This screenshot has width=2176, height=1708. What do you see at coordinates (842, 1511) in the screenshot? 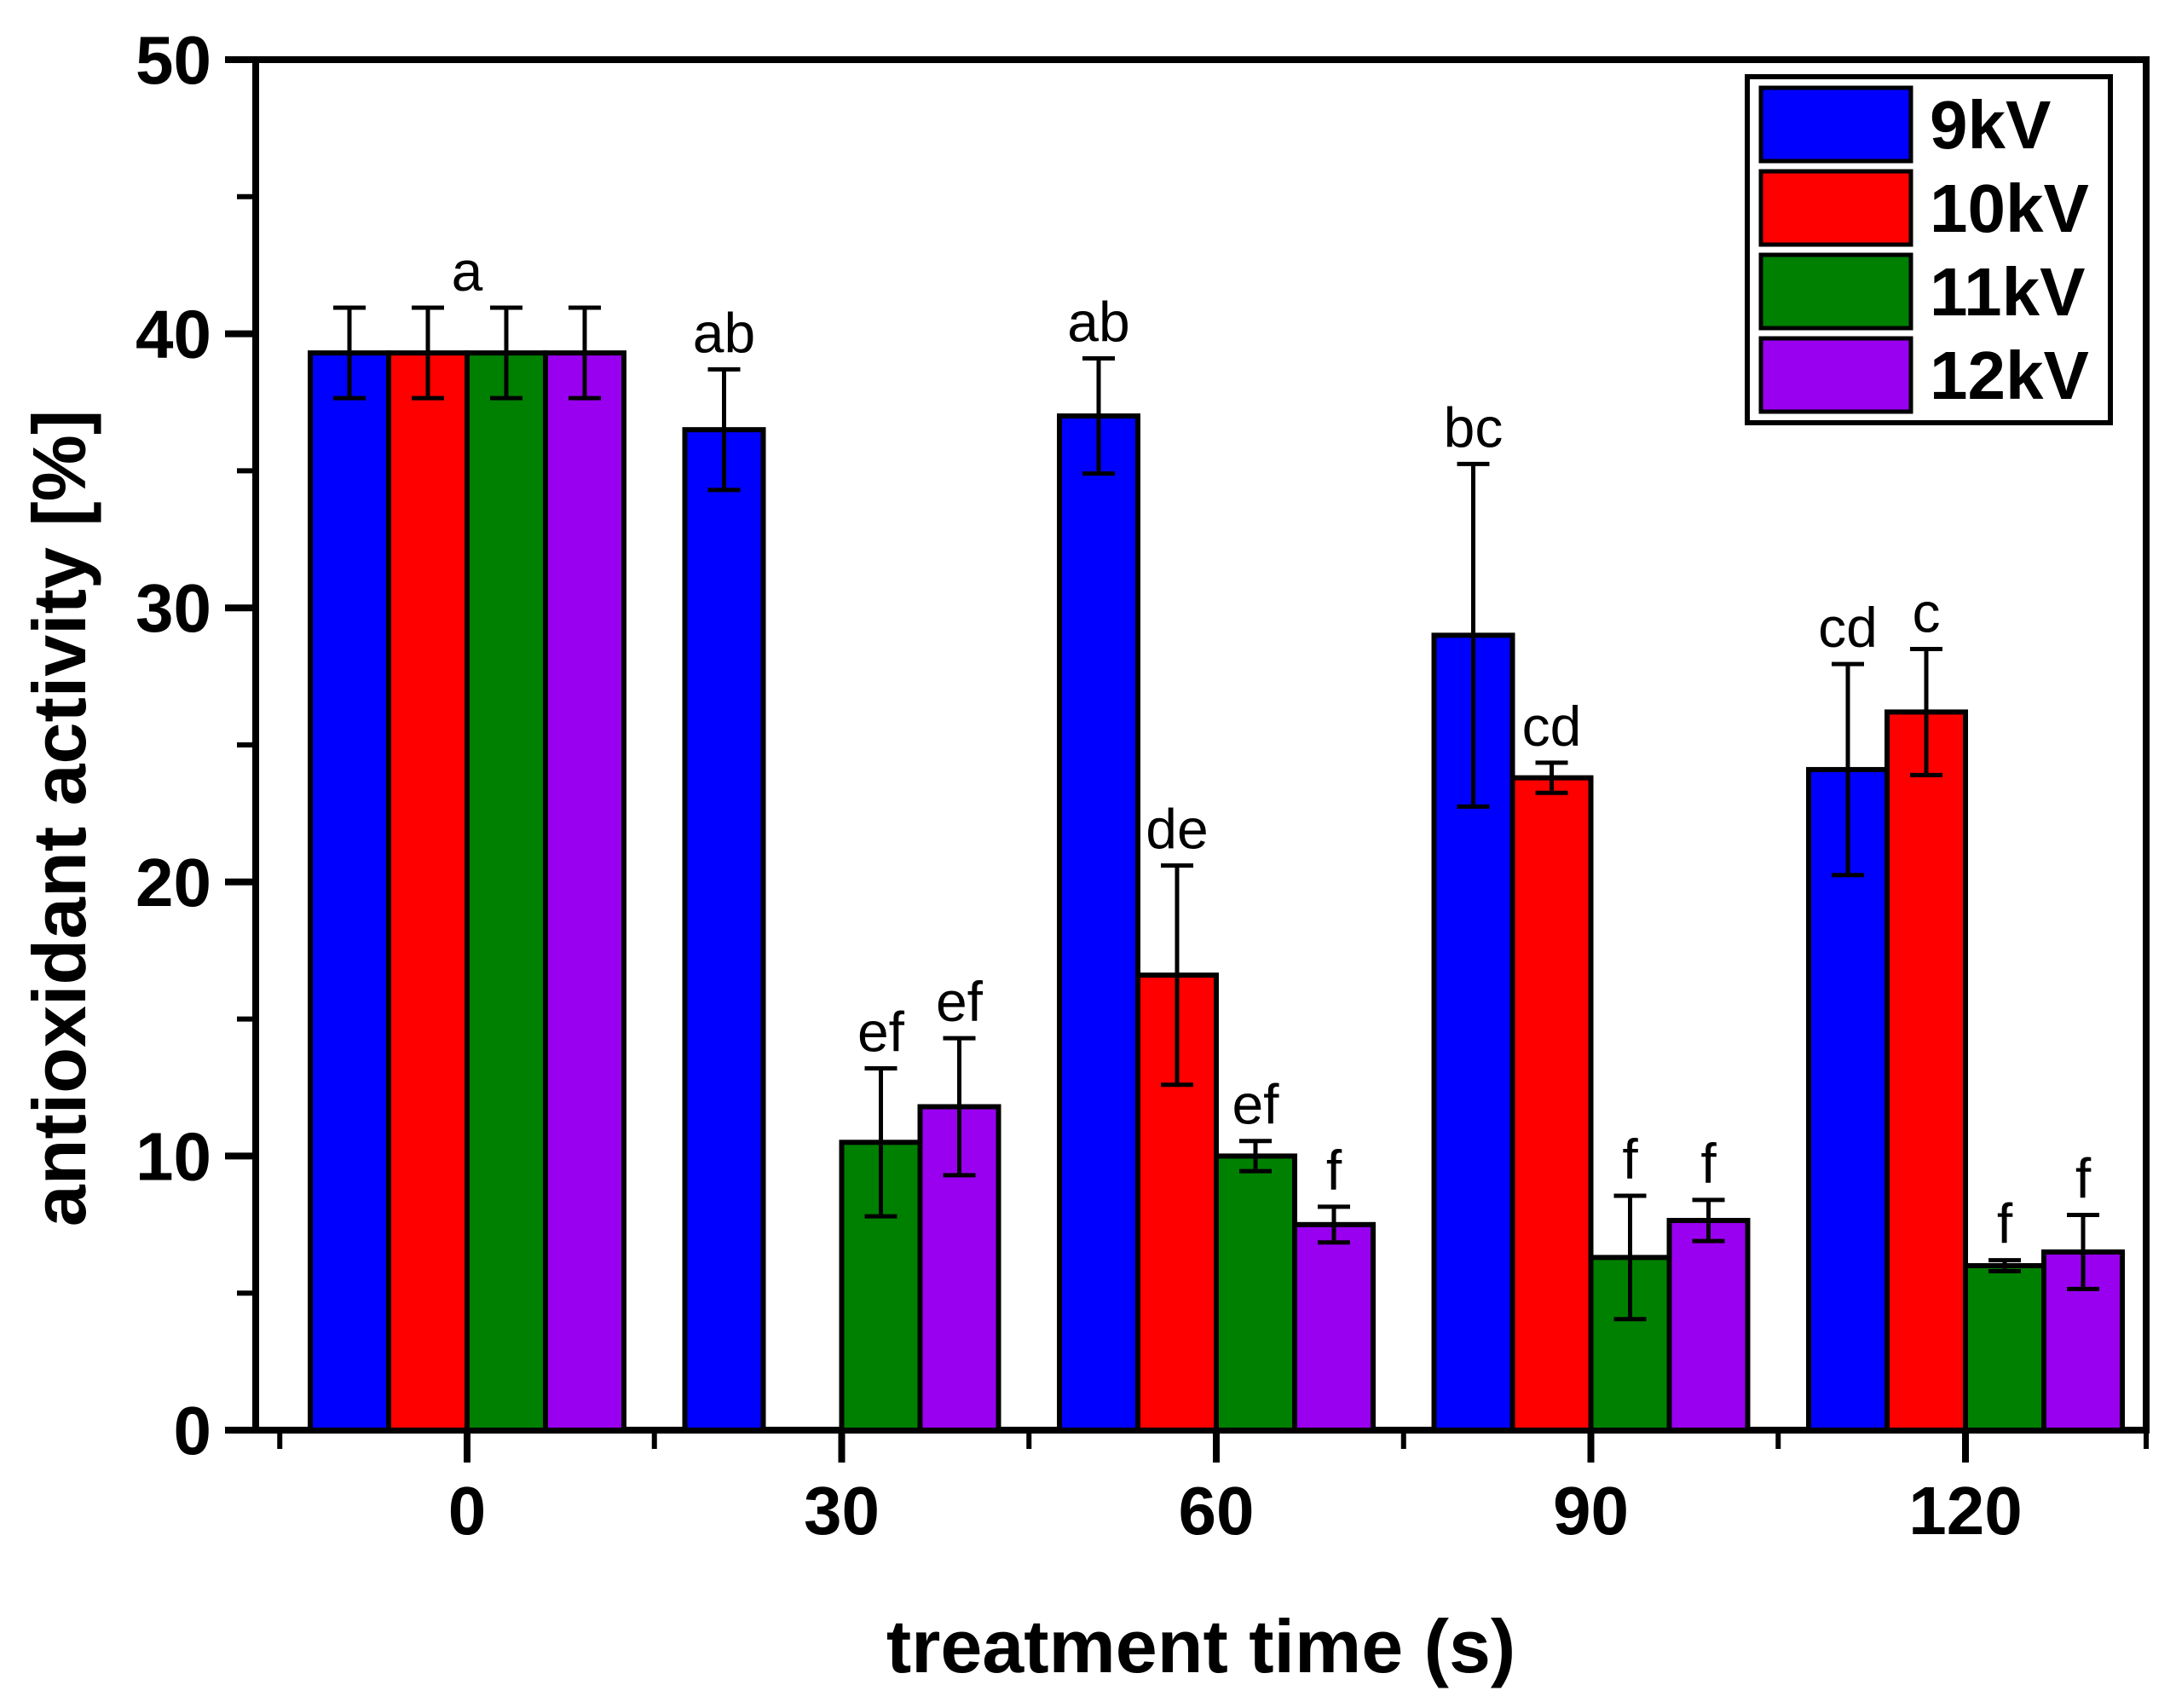
I see `x-tick-label-30: 30` at bounding box center [842, 1511].